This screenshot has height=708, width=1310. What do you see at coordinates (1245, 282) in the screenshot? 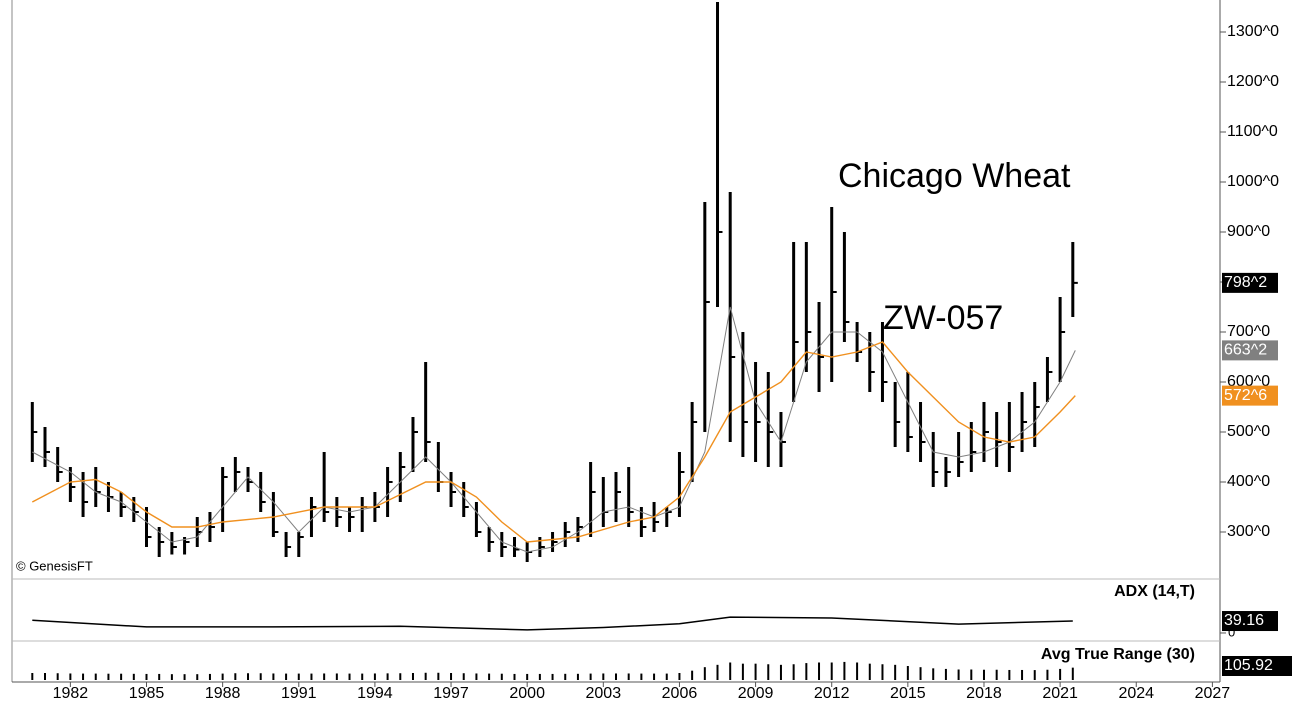
I see `last-value-label: 798^2` at bounding box center [1245, 282].